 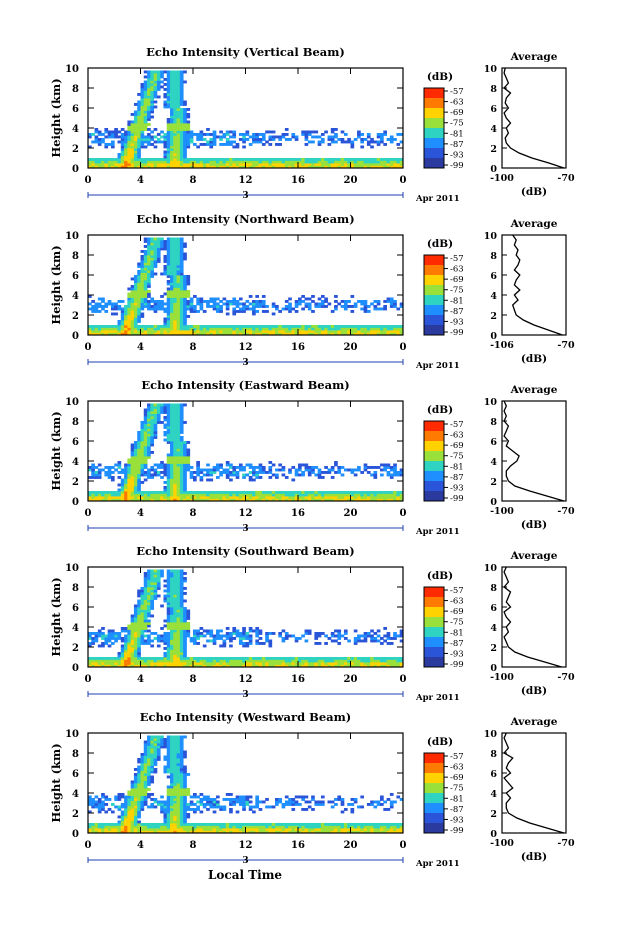 What do you see at coordinates (56, 284) in the screenshot?
I see `y-axis-title: Height (km)` at bounding box center [56, 284].